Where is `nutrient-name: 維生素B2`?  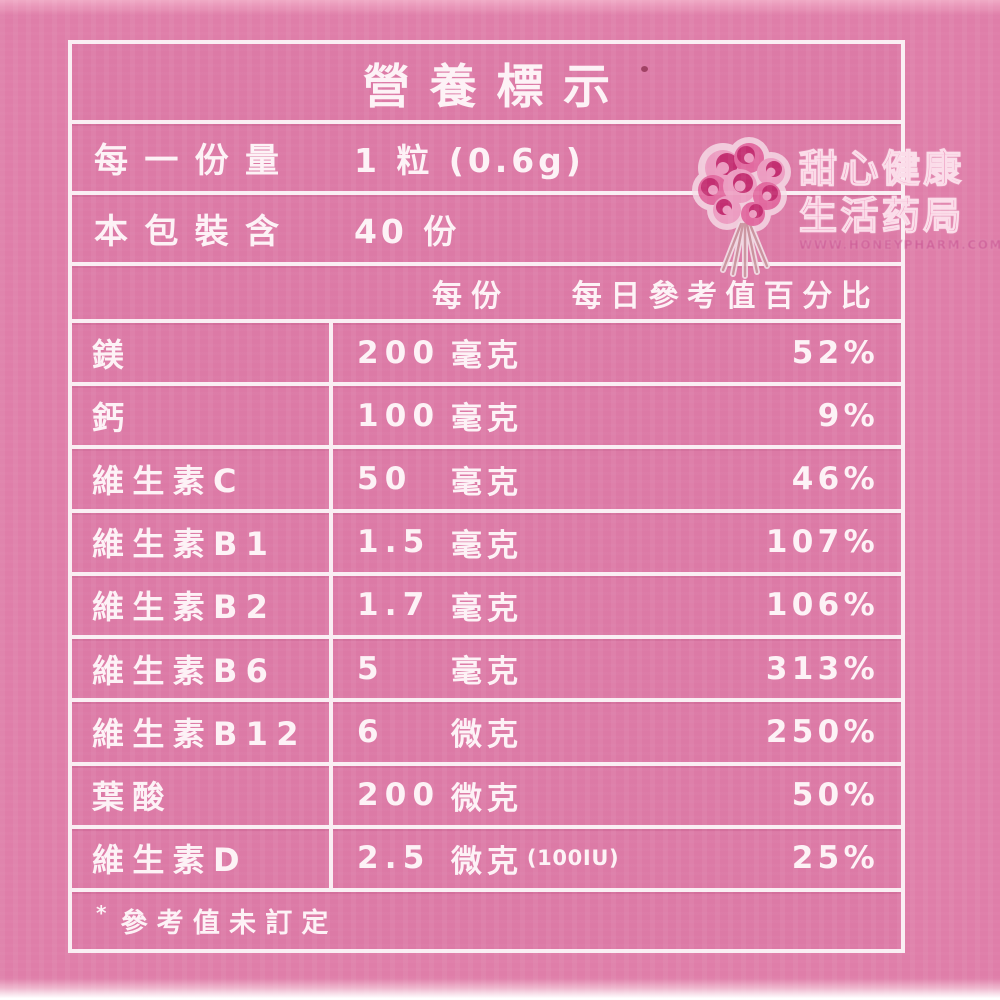
nutrient-name: 維生素B2 is located at coordinates (202, 605).